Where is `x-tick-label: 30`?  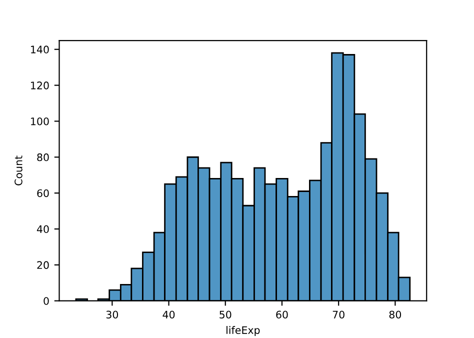
x-tick-label: 30 is located at coordinates (112, 314).